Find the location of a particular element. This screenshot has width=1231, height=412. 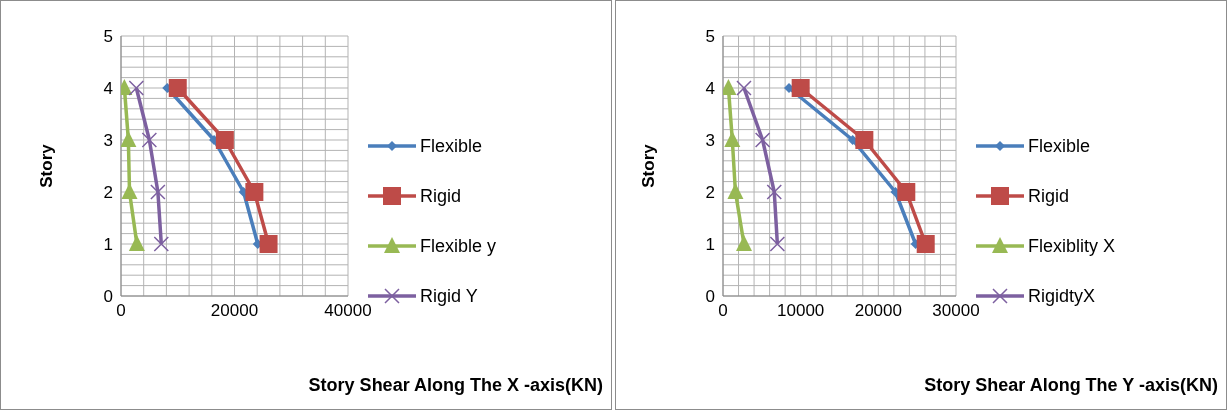

legend-label: RigidtyX is located at coordinates (1062, 296).